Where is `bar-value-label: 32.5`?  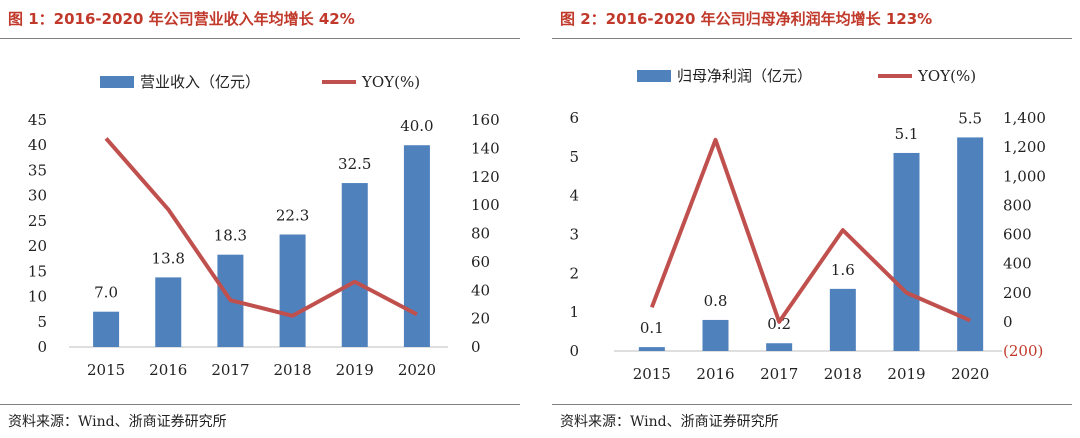 bar-value-label: 32.5 is located at coordinates (354, 164).